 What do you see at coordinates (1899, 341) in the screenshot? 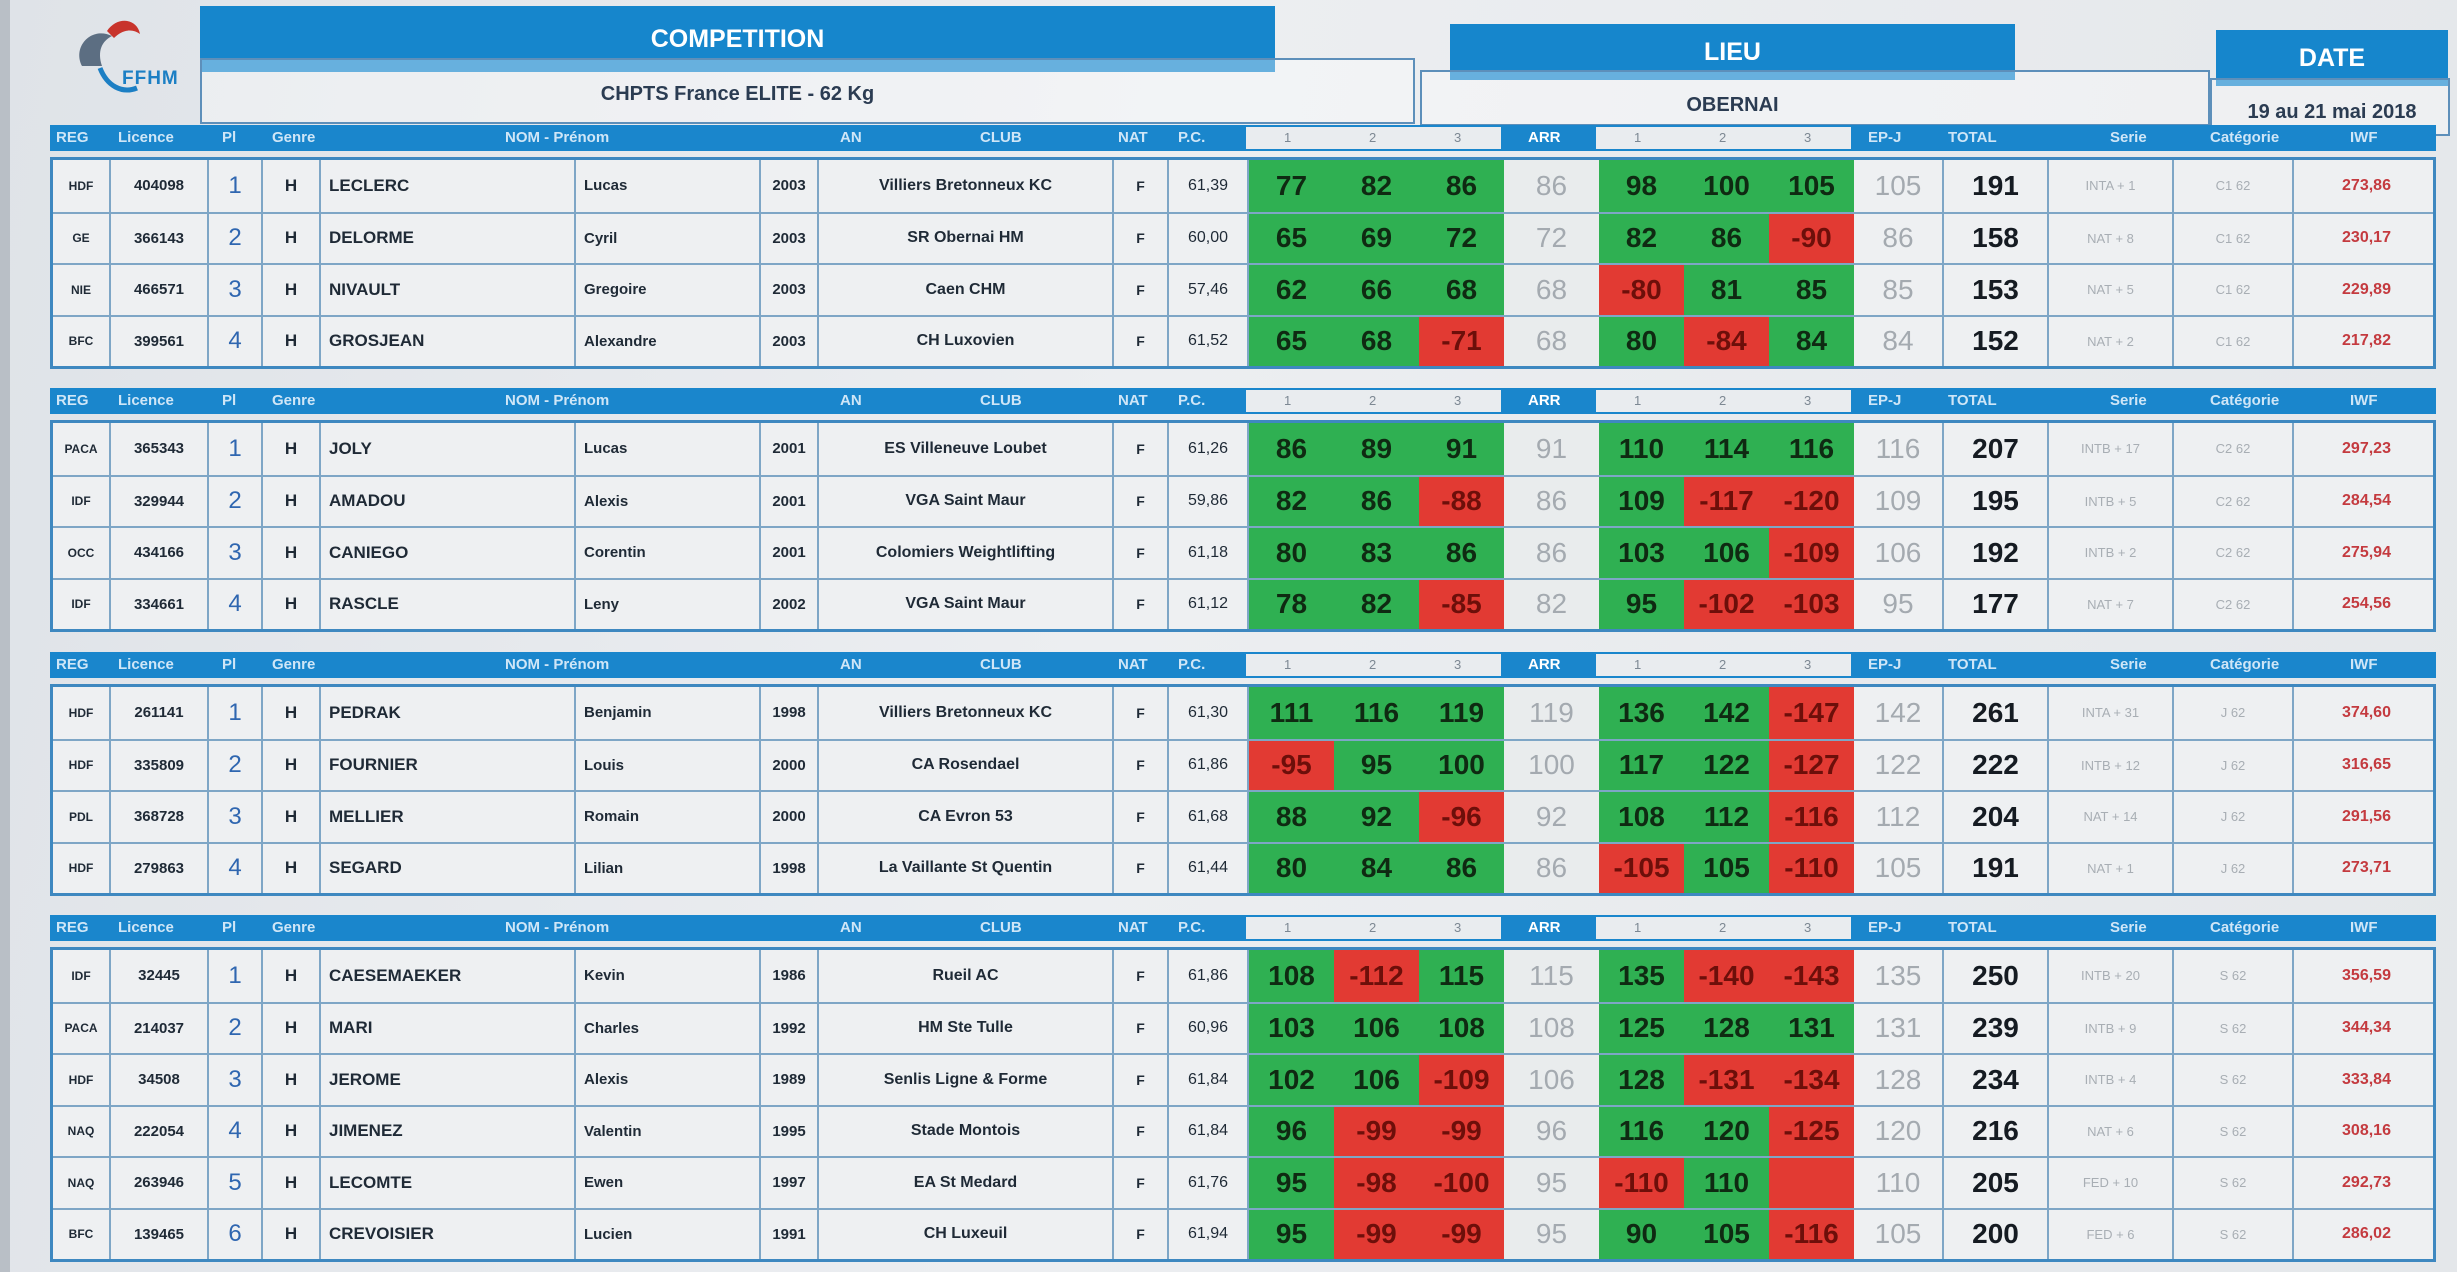
I see `cell-epj: 84` at bounding box center [1899, 341].